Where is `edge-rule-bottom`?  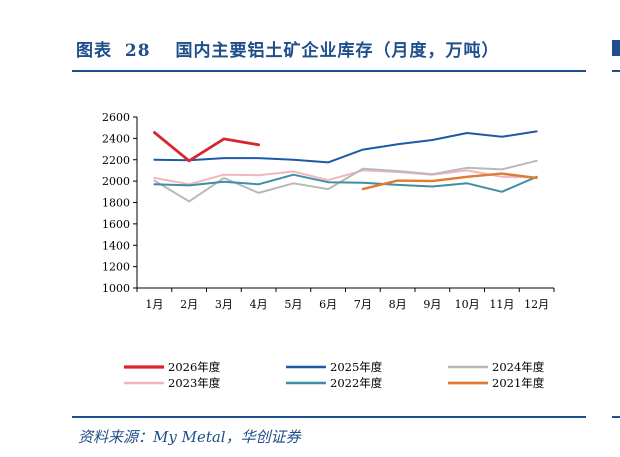
edge-rule-bottom is located at coordinates (616, 417).